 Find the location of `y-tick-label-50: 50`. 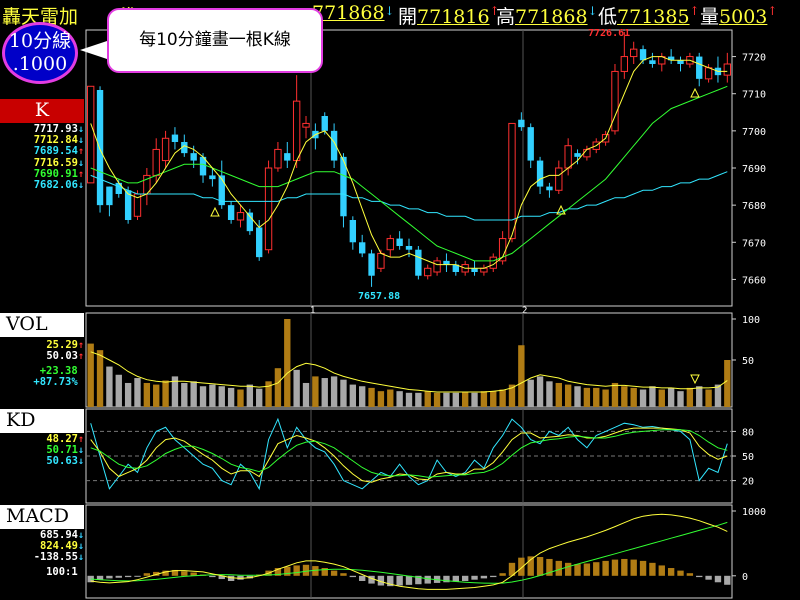

y-tick-label-50: 50 is located at coordinates (748, 457).